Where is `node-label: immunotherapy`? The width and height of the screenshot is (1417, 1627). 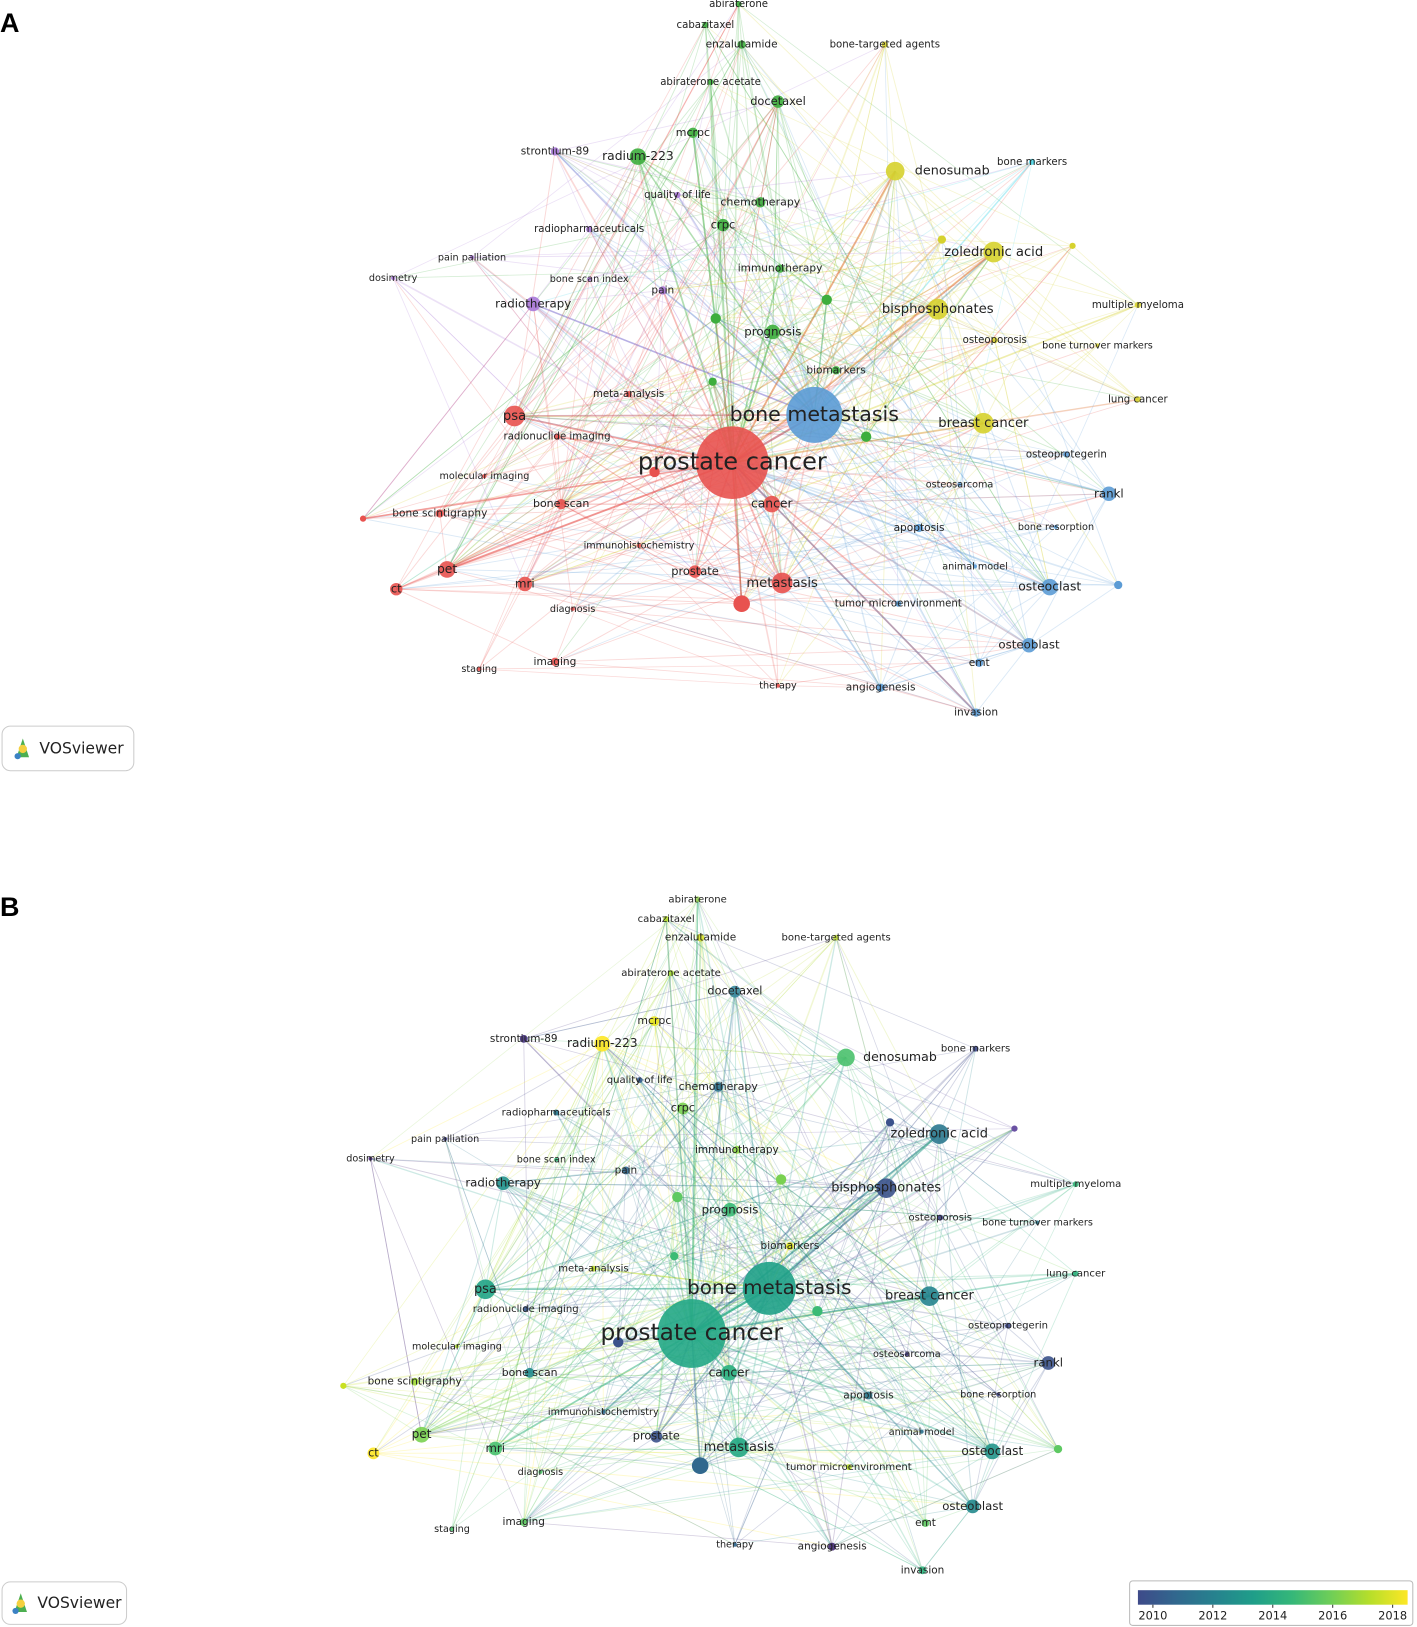 node-label: immunotherapy is located at coordinates (780, 269).